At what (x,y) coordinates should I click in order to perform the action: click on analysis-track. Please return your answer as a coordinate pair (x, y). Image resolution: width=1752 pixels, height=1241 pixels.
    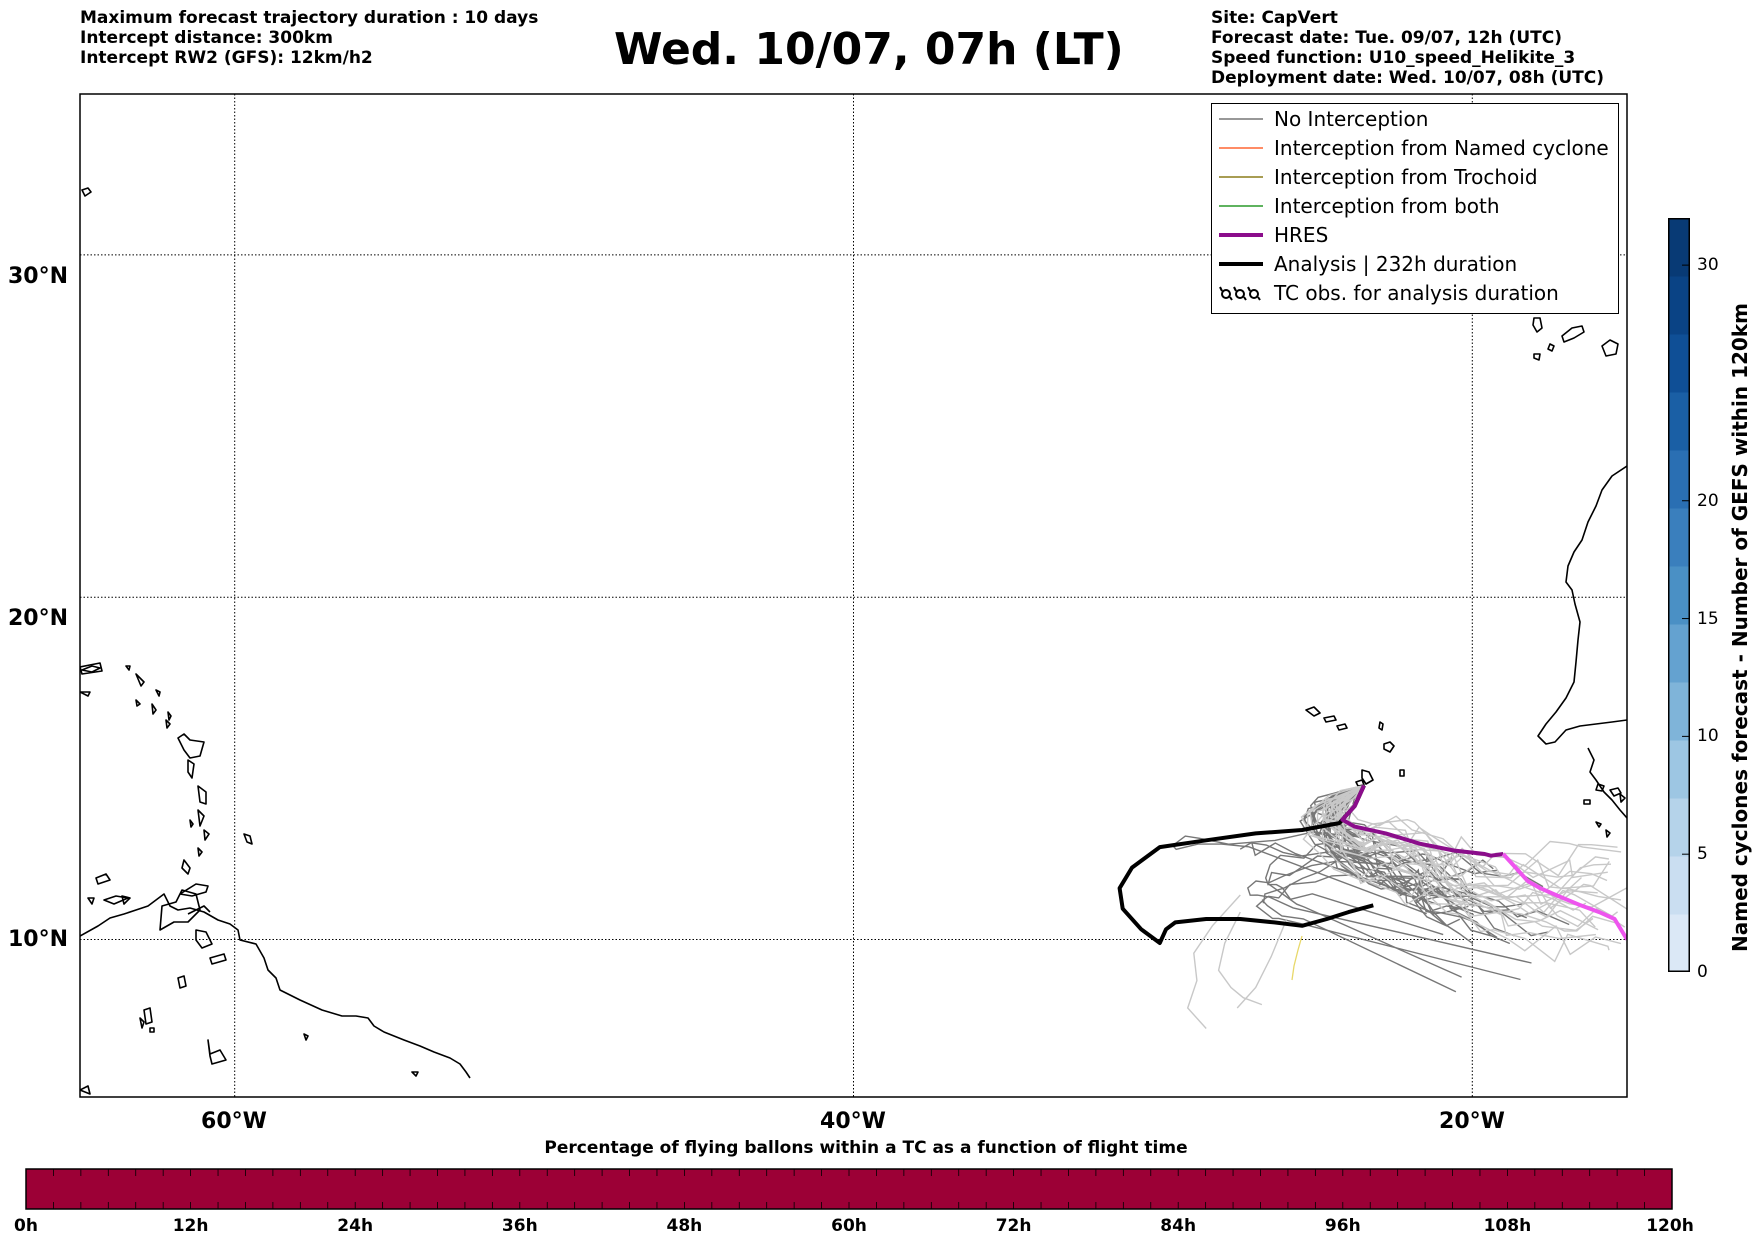
    Looking at the image, I should click on (1245, 864).